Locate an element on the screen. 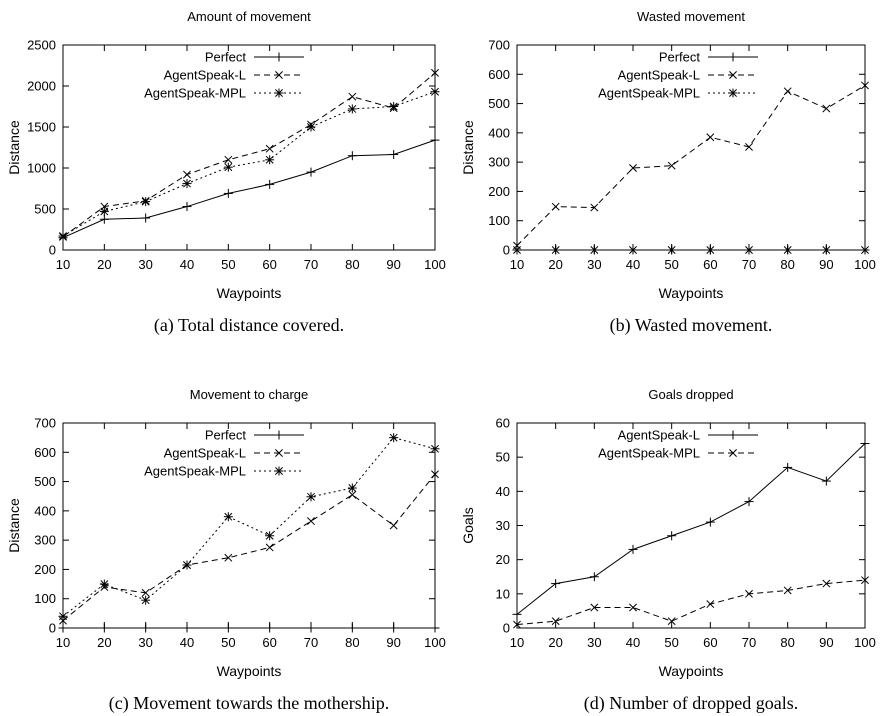 This screenshot has width=881, height=716. chart-3-plot-frame is located at coordinates (249, 525).